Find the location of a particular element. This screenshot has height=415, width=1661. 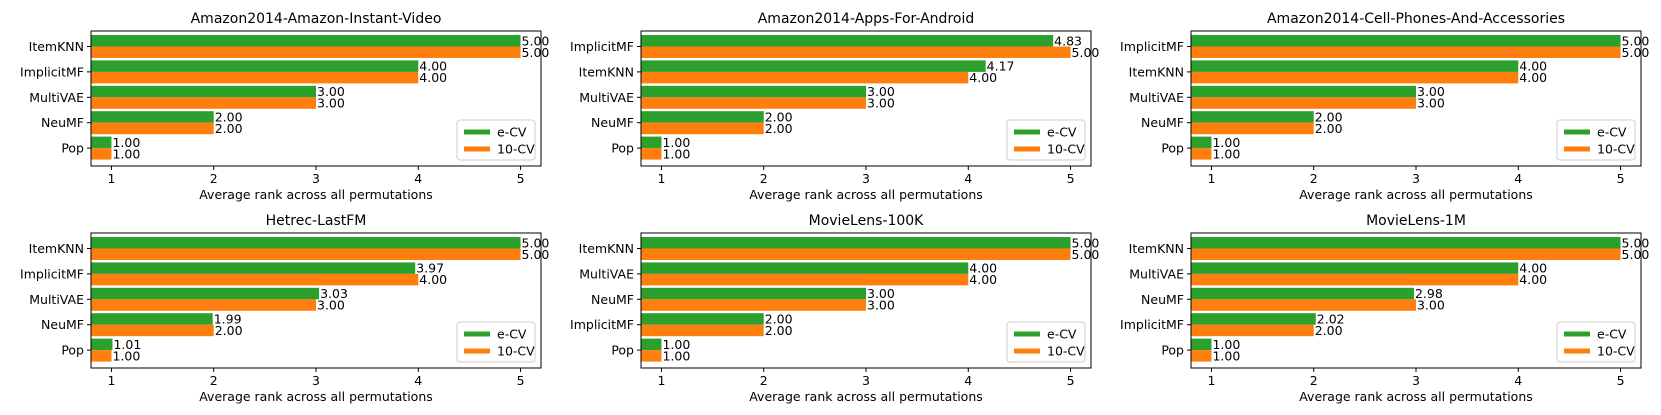

x-tick-label: 5 is located at coordinates (1621, 380).